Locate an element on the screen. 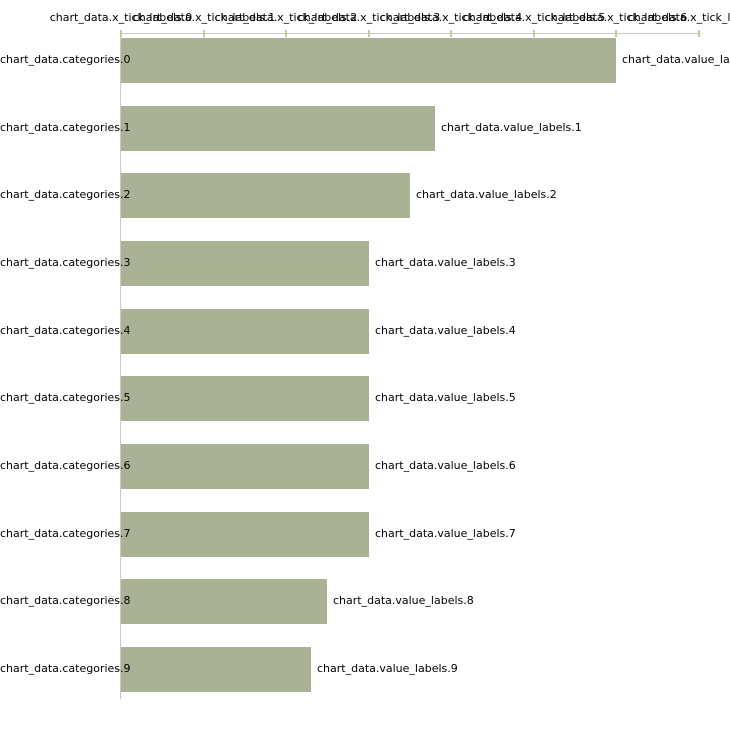 This screenshot has height=730, width=730. value-label: chart_data.value_labels.8 is located at coordinates (403, 600).